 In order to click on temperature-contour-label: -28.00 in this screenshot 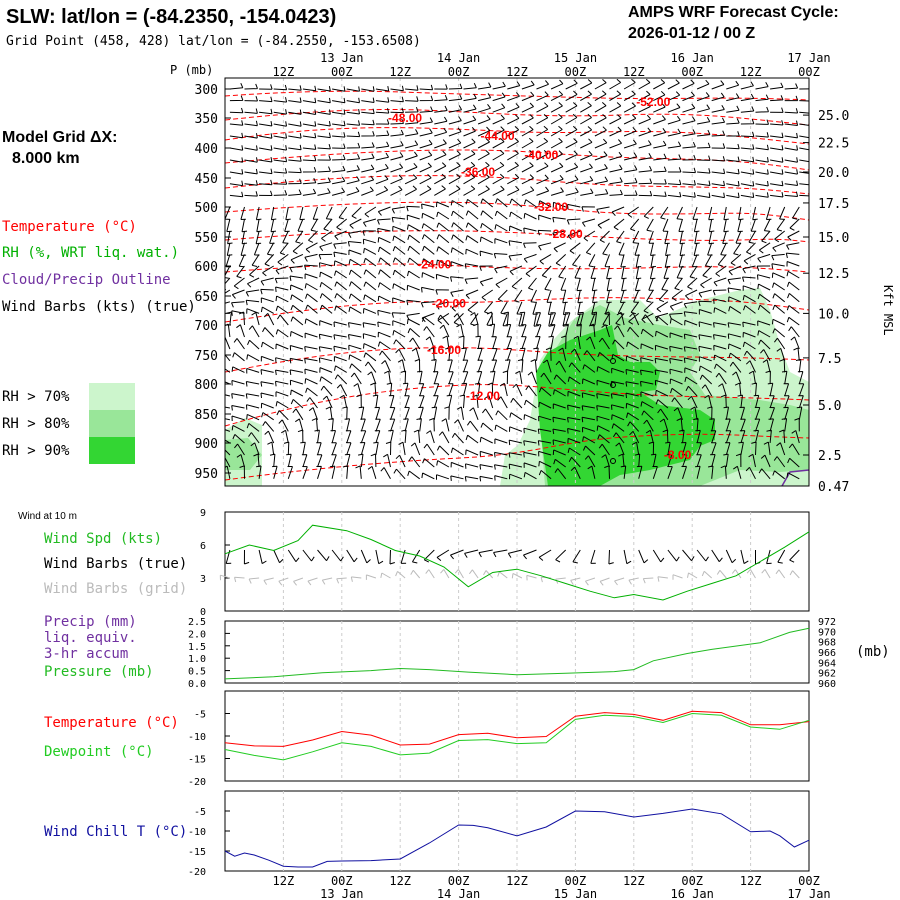, I will do `click(566, 234)`.